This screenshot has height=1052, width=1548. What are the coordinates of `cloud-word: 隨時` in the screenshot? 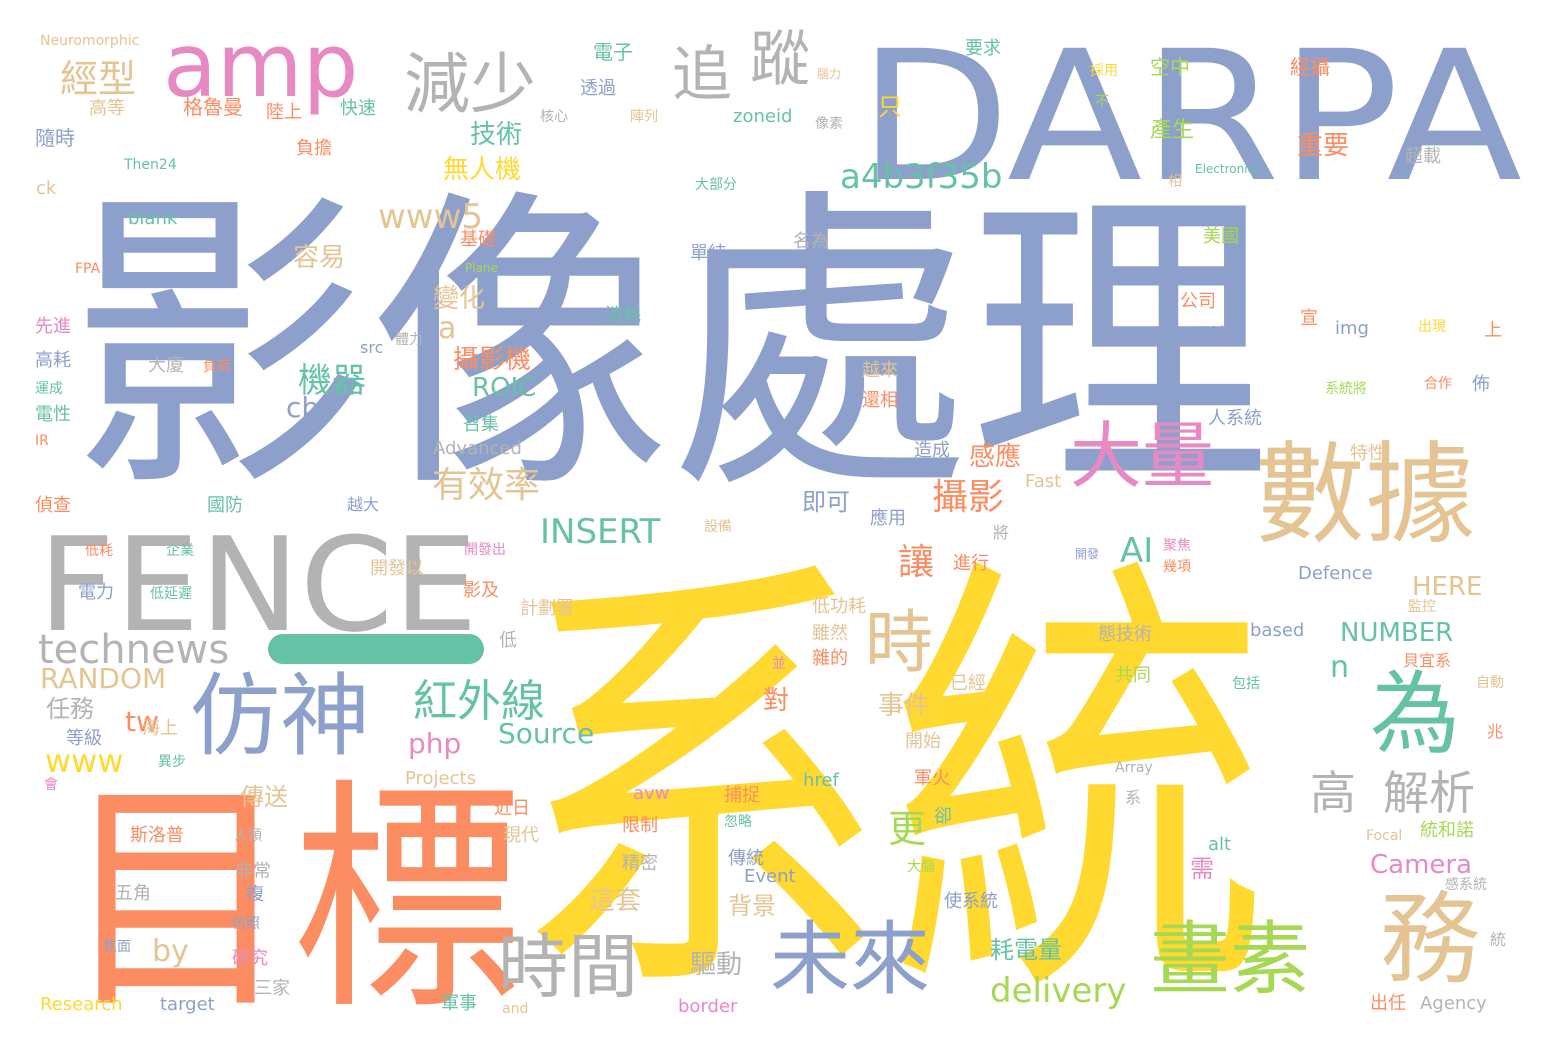 It's located at (55, 138).